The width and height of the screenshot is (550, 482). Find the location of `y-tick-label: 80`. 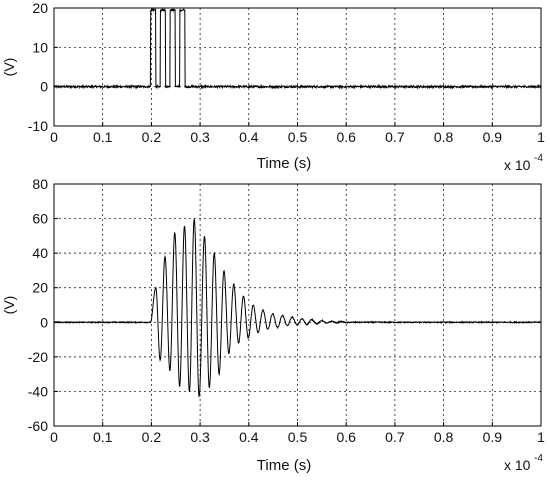

y-tick-label: 80 is located at coordinates (40, 184).